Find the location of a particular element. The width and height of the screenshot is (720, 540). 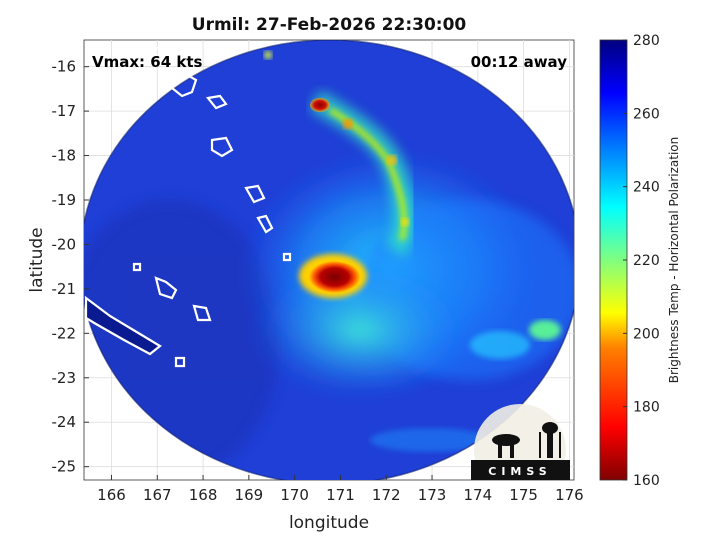

x-tick-label: 170 is located at coordinates (294, 495).